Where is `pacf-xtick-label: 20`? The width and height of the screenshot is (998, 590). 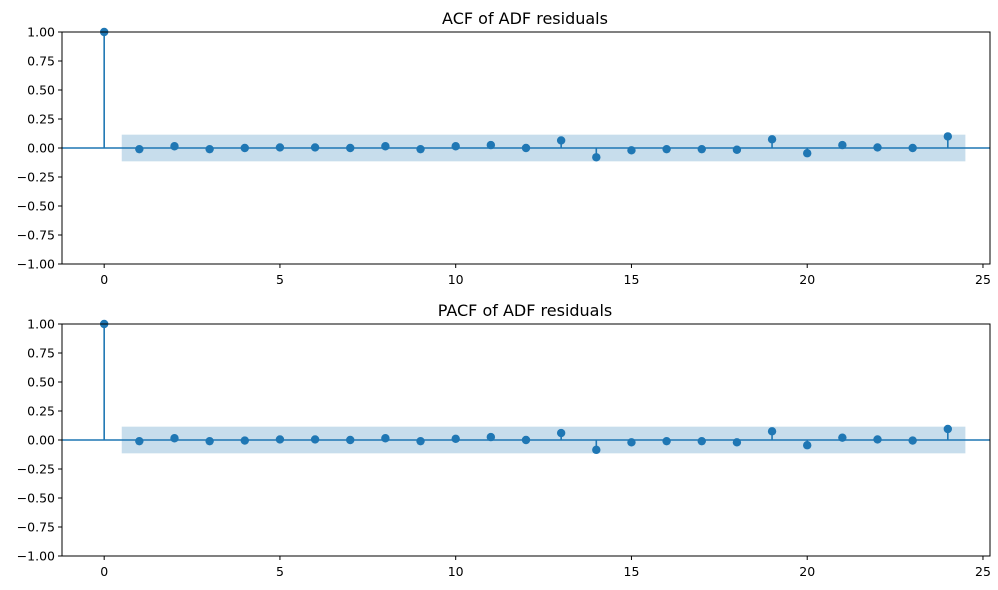 pacf-xtick-label: 20 is located at coordinates (807, 571).